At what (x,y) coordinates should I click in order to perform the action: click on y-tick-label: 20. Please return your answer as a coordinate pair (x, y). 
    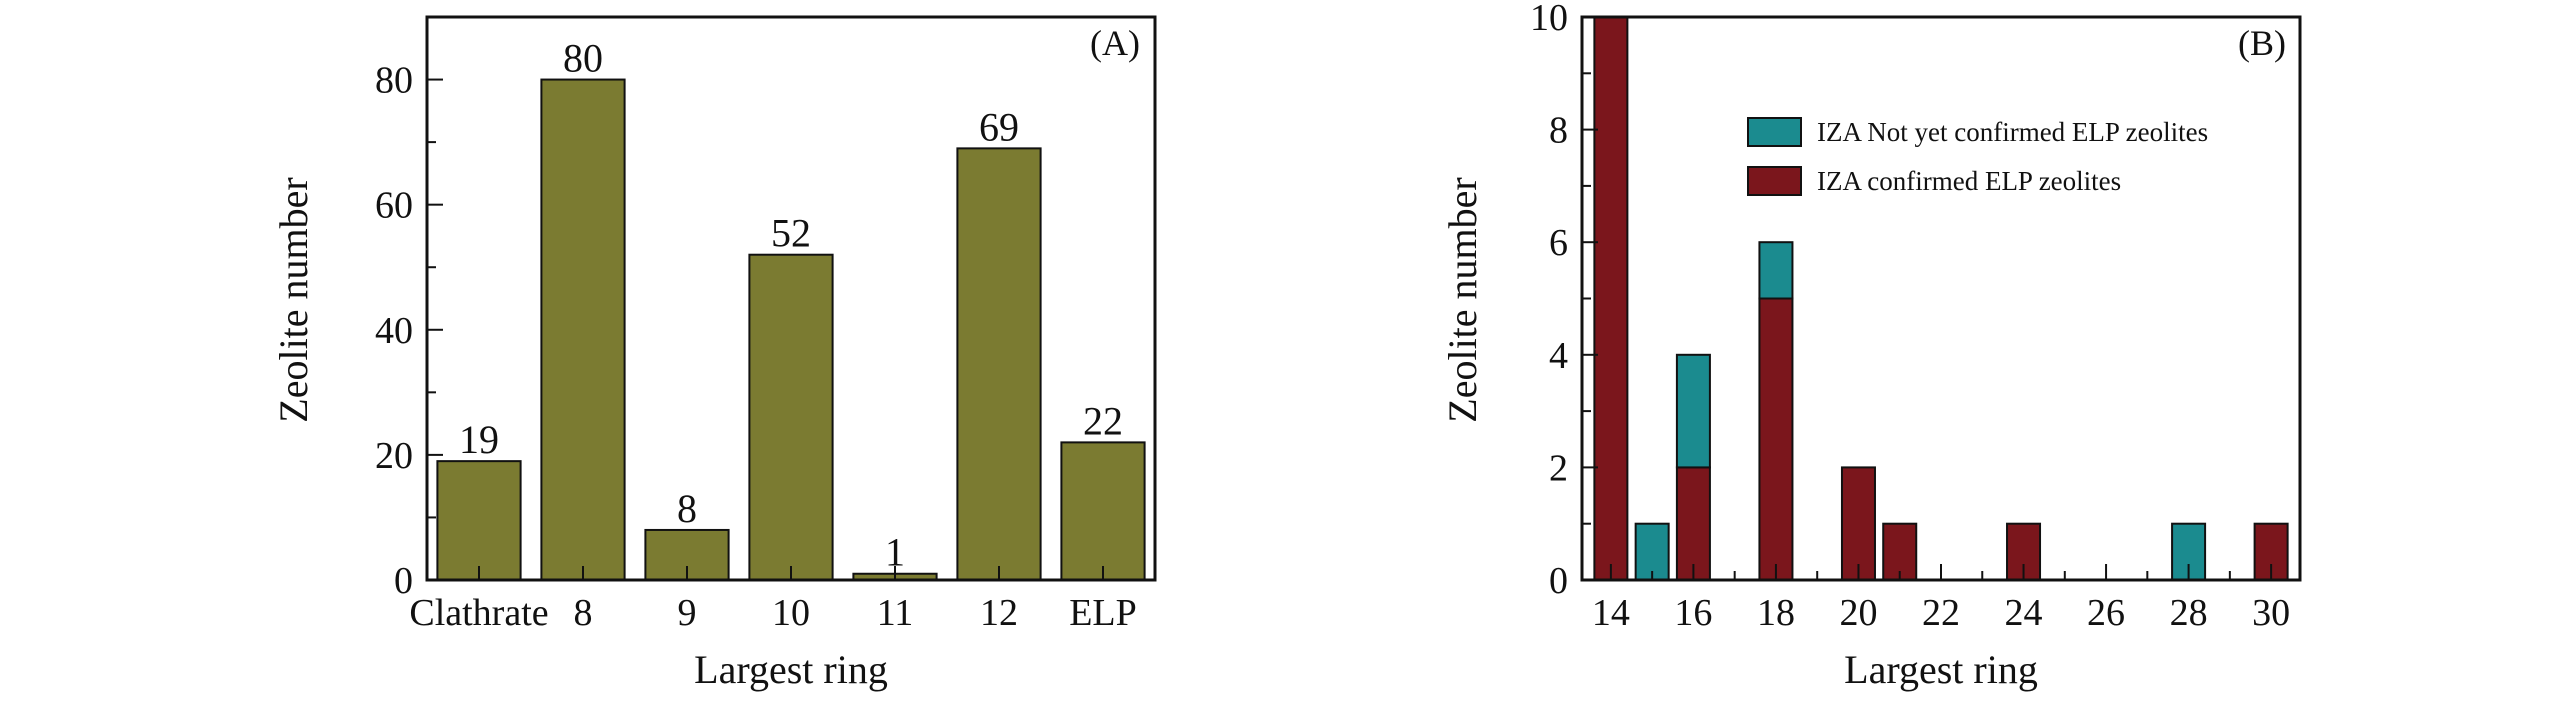
    Looking at the image, I should click on (394, 456).